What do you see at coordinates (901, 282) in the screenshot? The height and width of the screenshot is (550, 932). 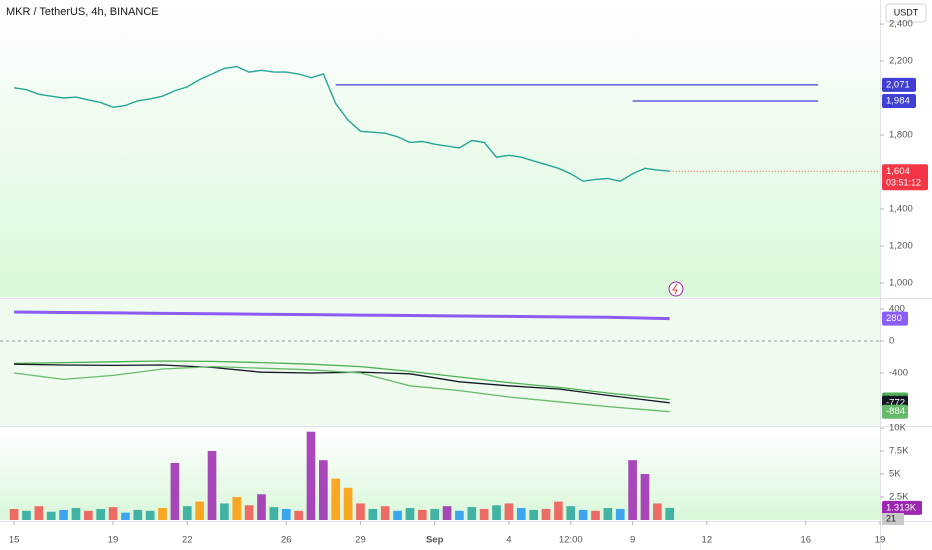 I see `y-tick-label: 1,000` at bounding box center [901, 282].